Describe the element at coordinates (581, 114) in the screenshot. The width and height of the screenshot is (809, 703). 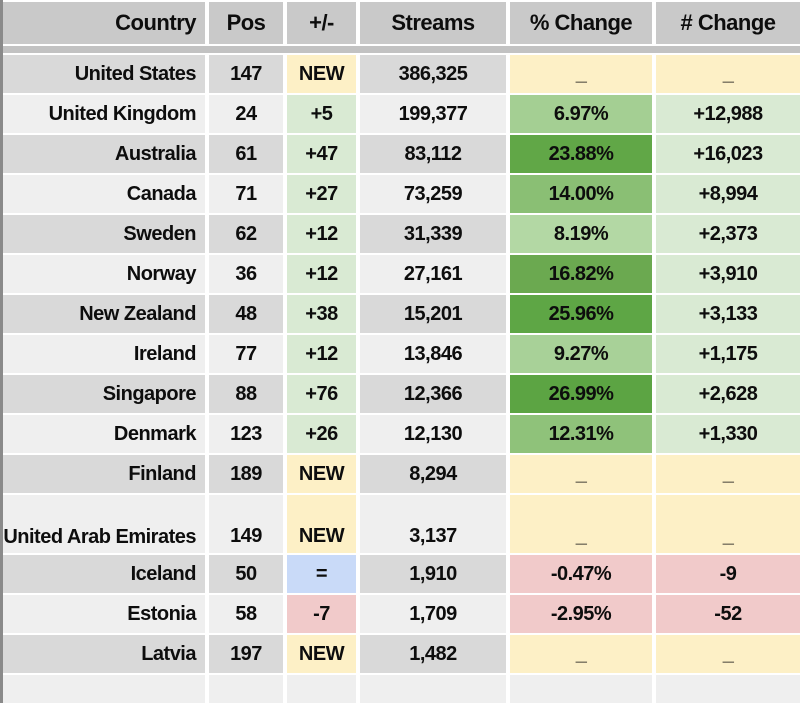
I see `cell-pct-change: 6.97%` at that location.